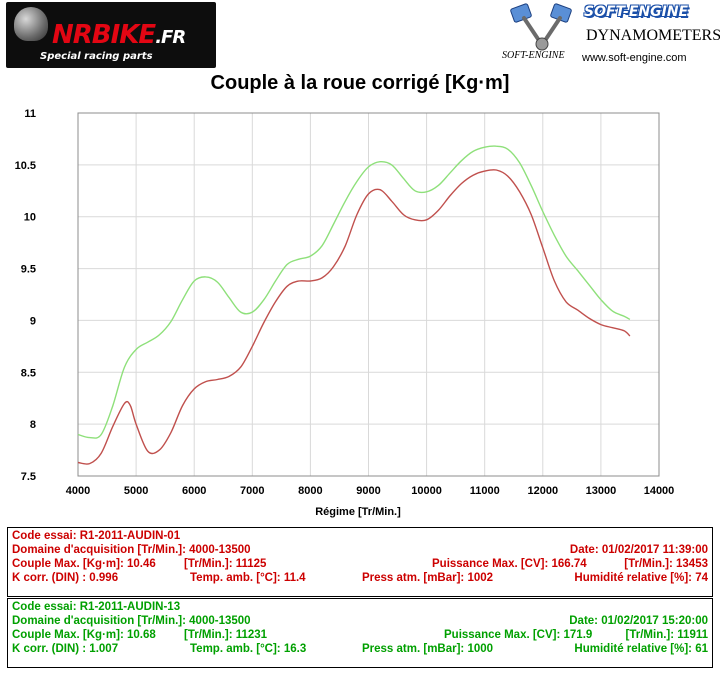  Describe the element at coordinates (659, 491) in the screenshot. I see `x-tick-label: 14000` at that location.